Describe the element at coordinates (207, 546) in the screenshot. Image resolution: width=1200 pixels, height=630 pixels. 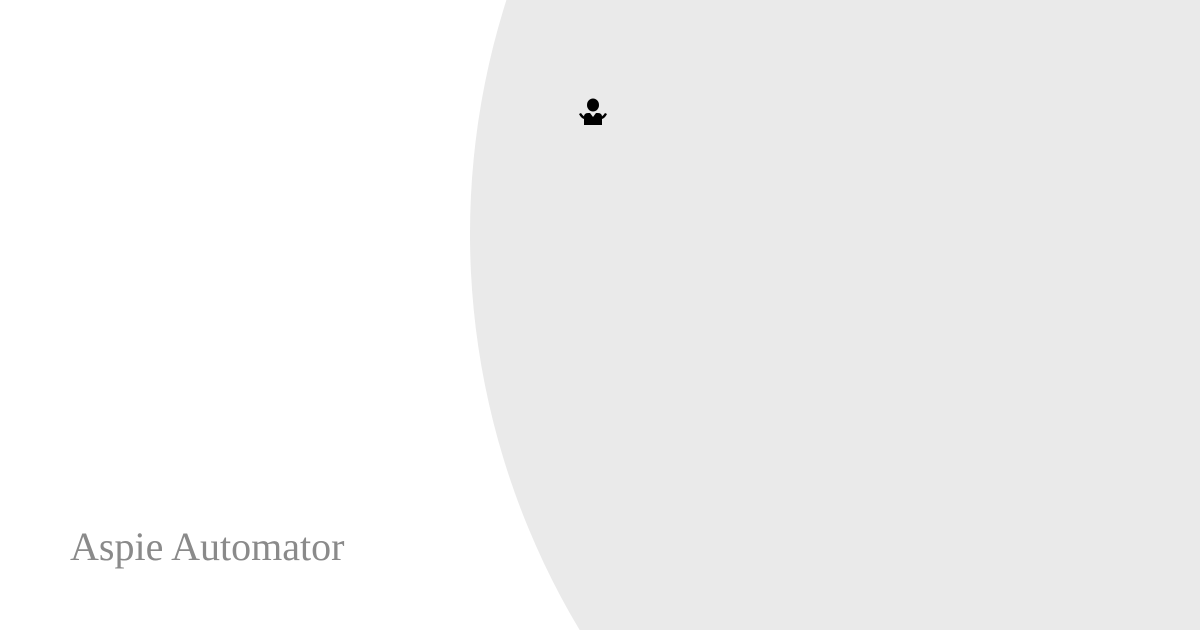
I see `site-title: Aspie Automator` at that location.